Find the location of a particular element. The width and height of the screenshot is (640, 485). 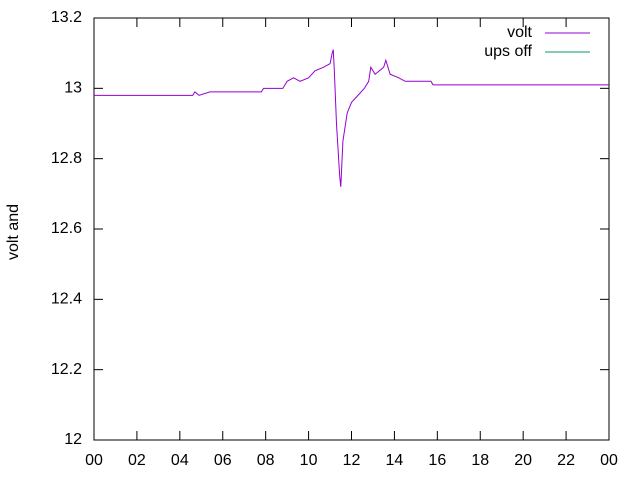

y-tick-label: 13.2 is located at coordinates (66, 17).